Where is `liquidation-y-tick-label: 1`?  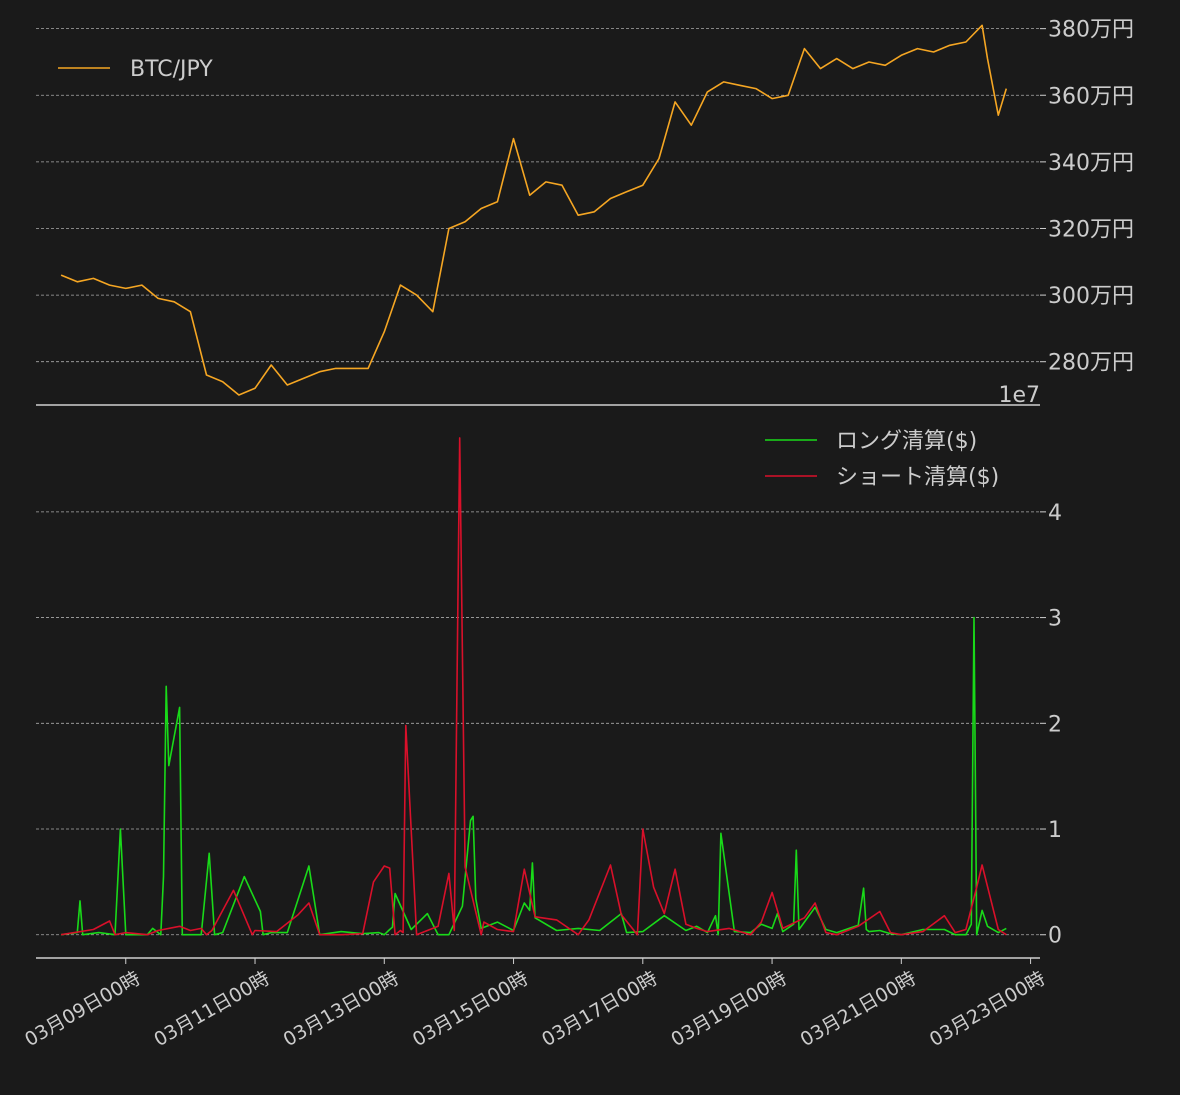
liquidation-y-tick-label: 1 is located at coordinates (1055, 830).